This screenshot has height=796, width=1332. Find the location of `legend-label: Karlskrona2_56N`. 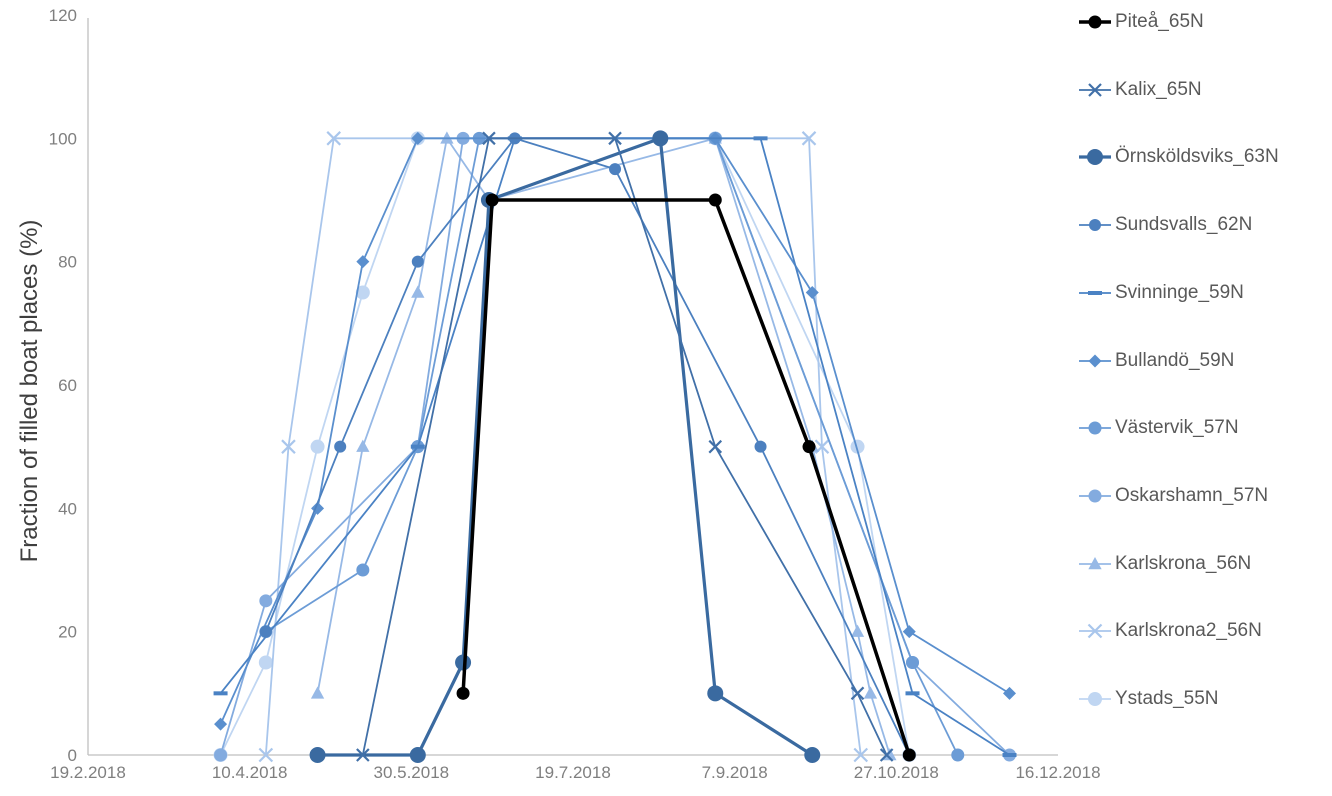

legend-label: Karlskrona2_56N is located at coordinates (1188, 631).